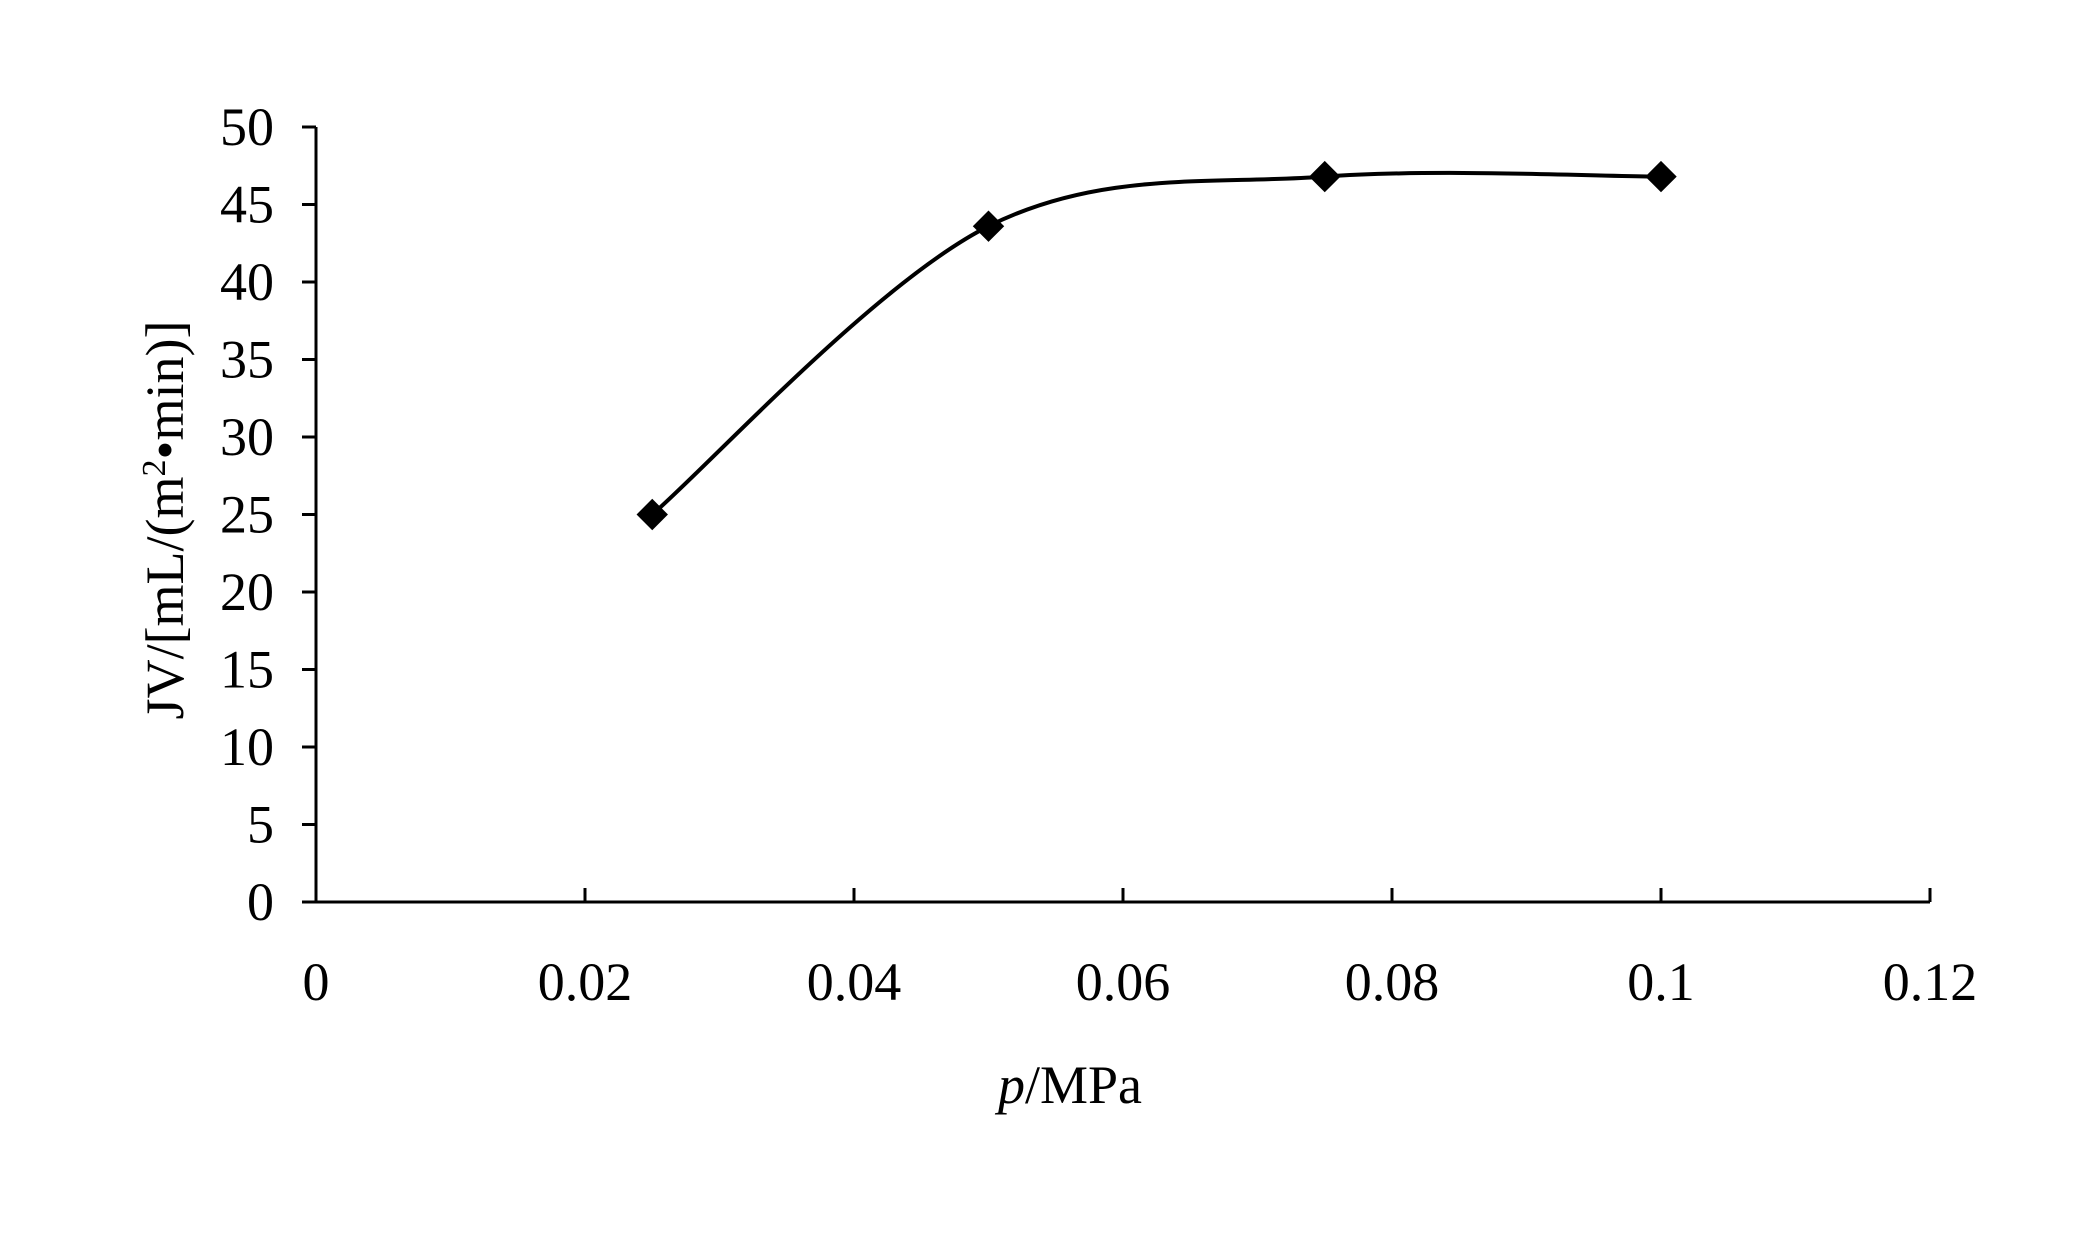 The image size is (2085, 1234). I want to click on x-tick-label: 0.12, so click(1930, 982).